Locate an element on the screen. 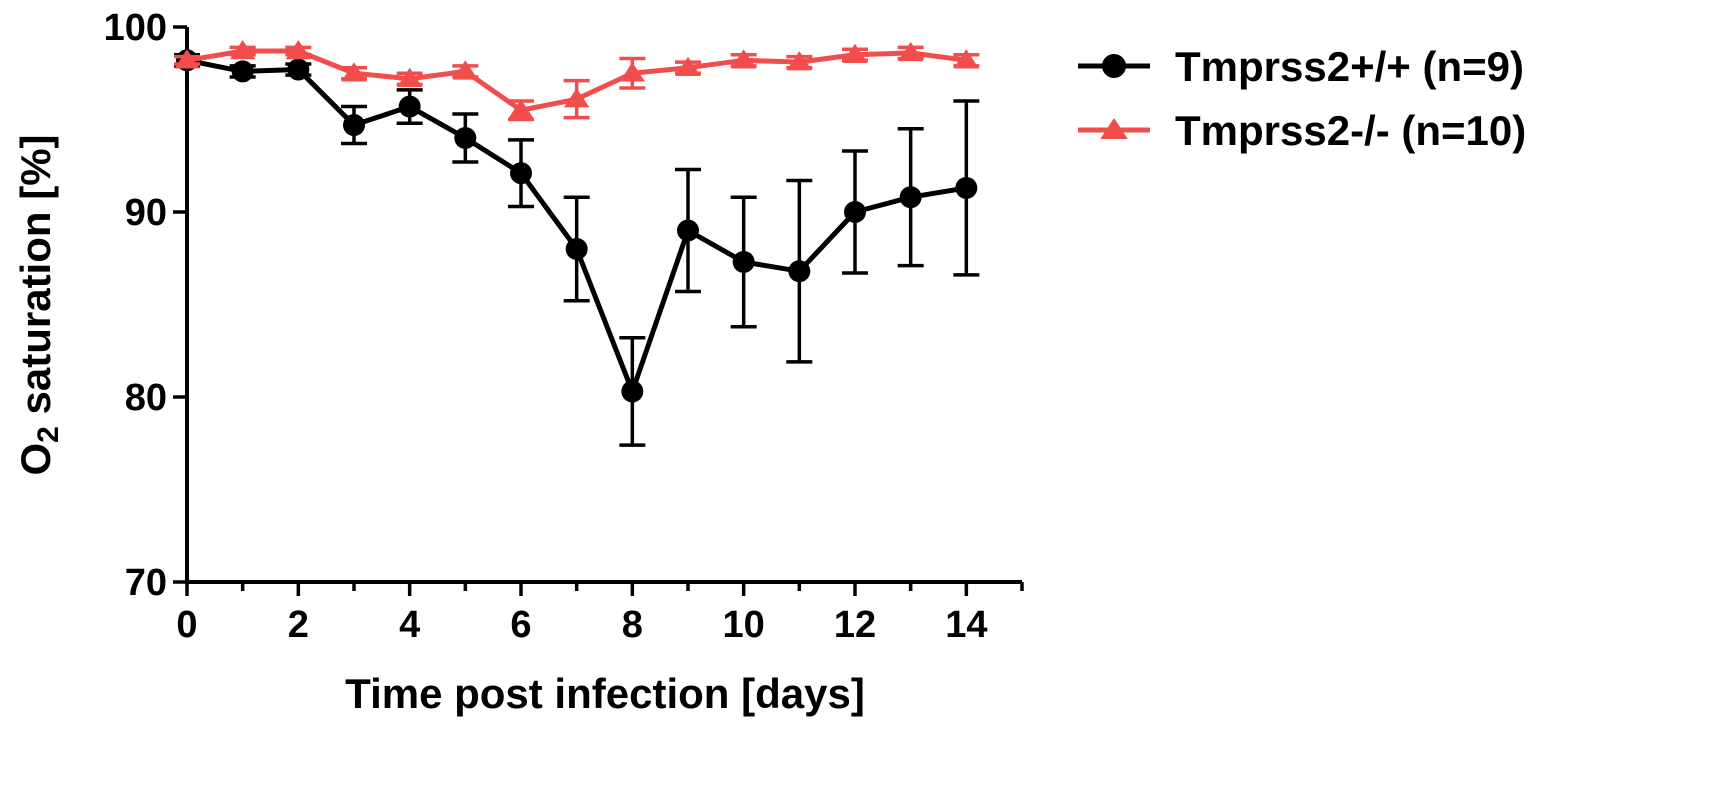 This screenshot has height=800, width=1722. legend: Tmprss2+/+ (n=9) Tmprss2-/- (n=10) is located at coordinates (1302, 98).